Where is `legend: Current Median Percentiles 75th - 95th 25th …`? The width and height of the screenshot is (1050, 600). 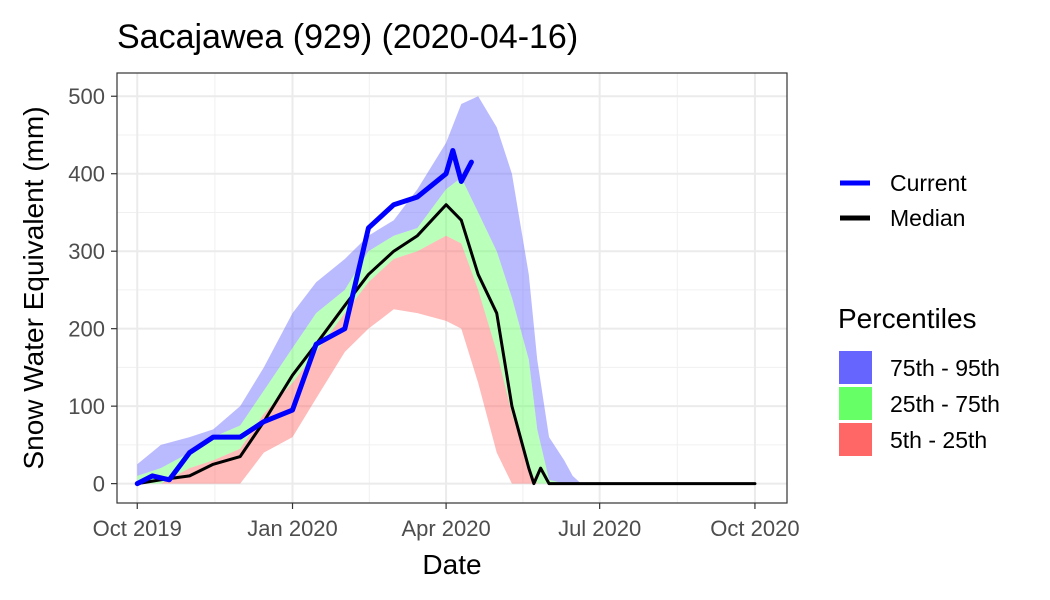 legend: Current Median Percentiles 75th - 95th 25th … is located at coordinates (919, 313).